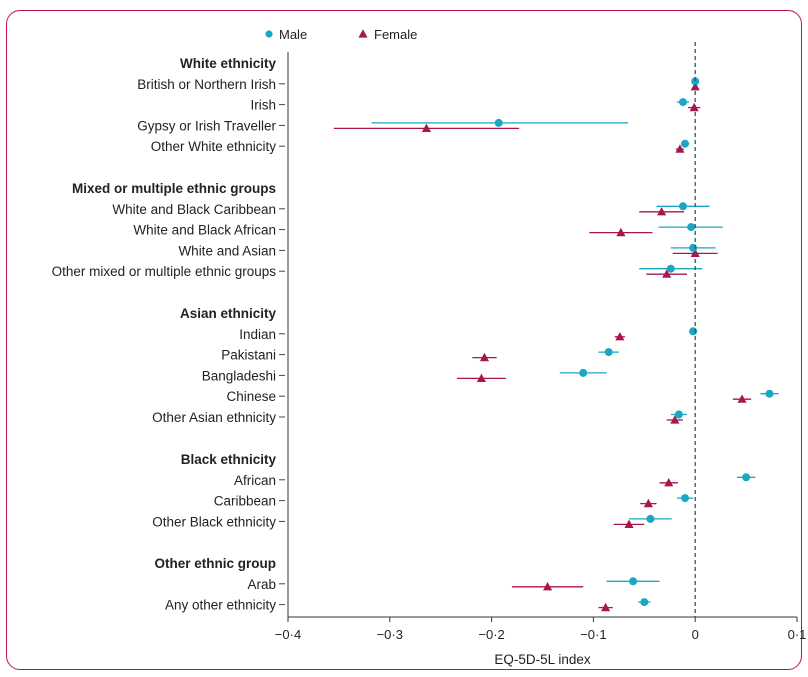  I want to click on row-label: Bangladeshi, so click(239, 375).